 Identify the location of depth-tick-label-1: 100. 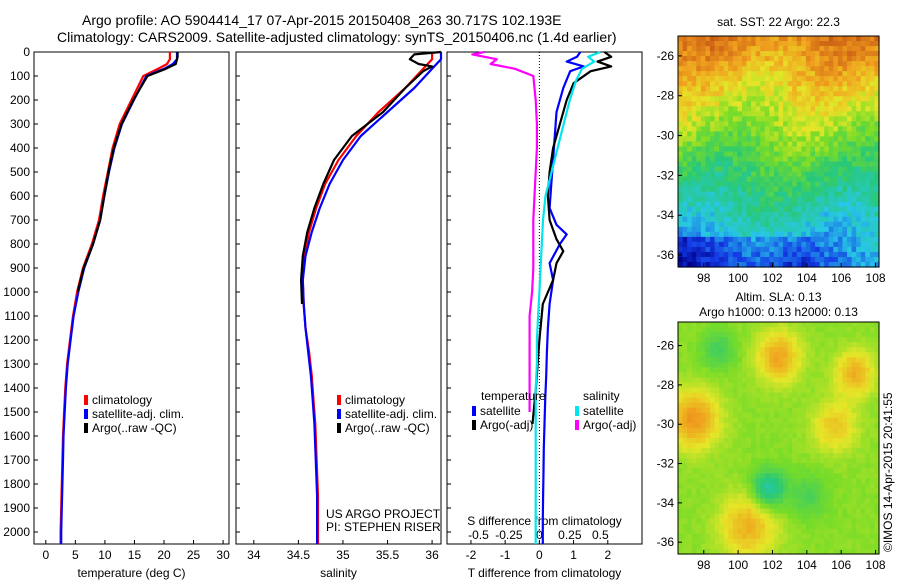
(20, 76).